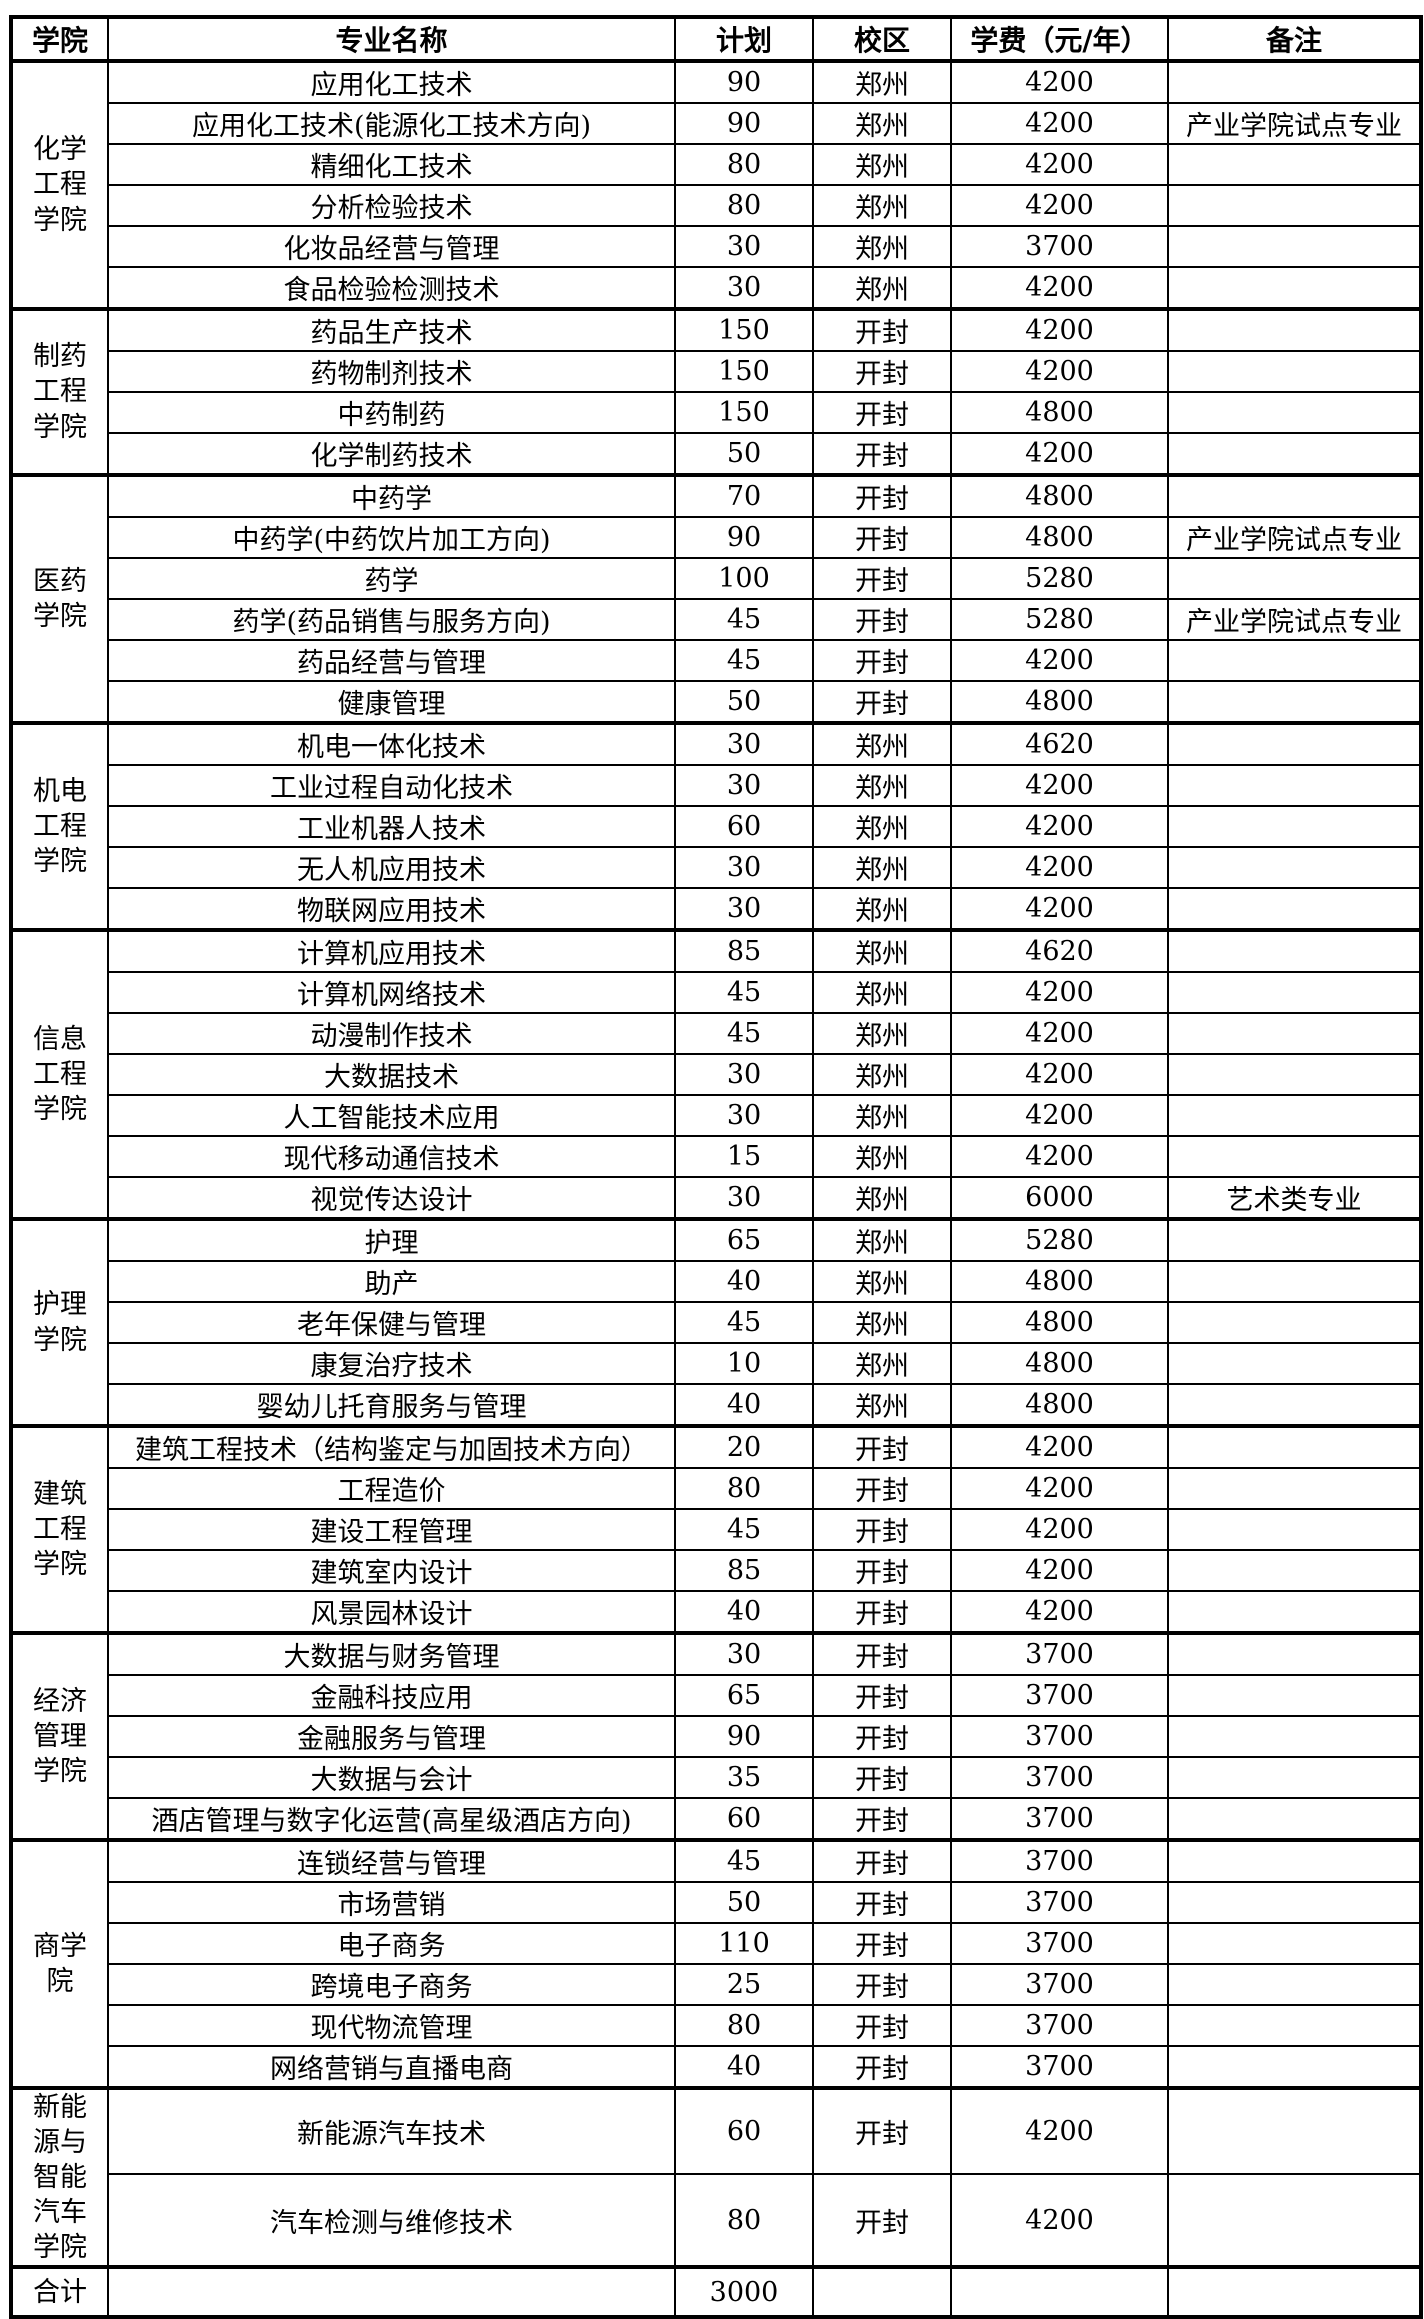 The width and height of the screenshot is (1424, 2319). Describe the element at coordinates (391, 1819) in the screenshot. I see `major-cell: 酒店管理与数字化运营(高星级酒店方向)` at that location.